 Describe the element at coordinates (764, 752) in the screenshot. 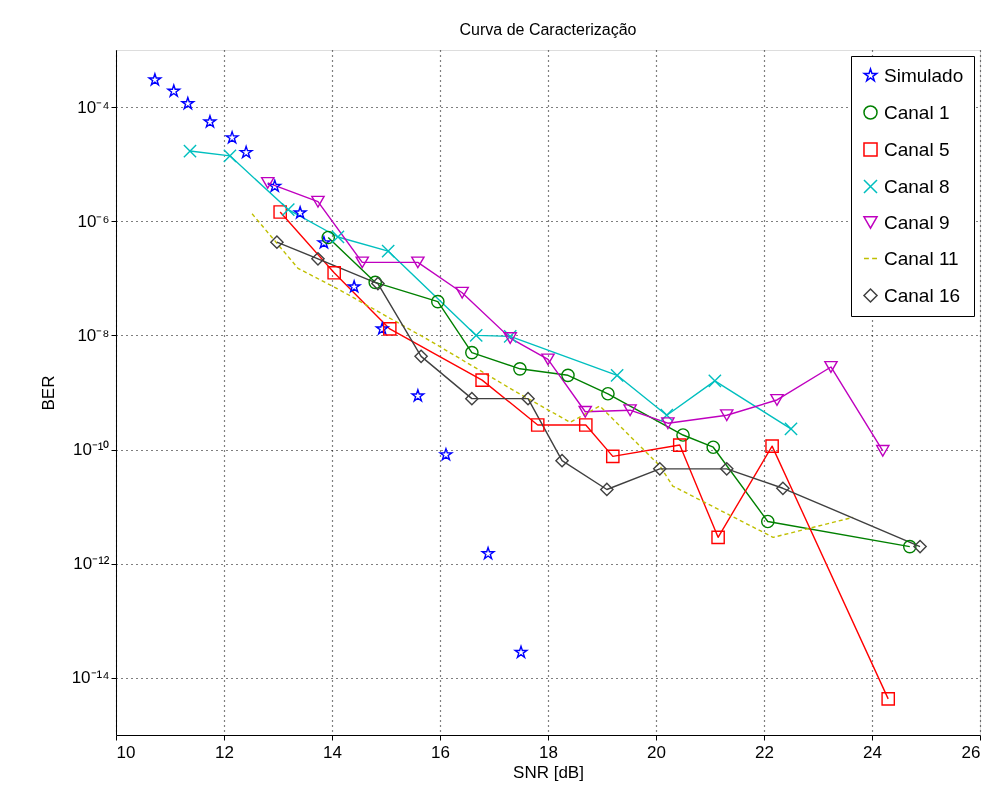

I see `x-tick-label: 22` at that location.